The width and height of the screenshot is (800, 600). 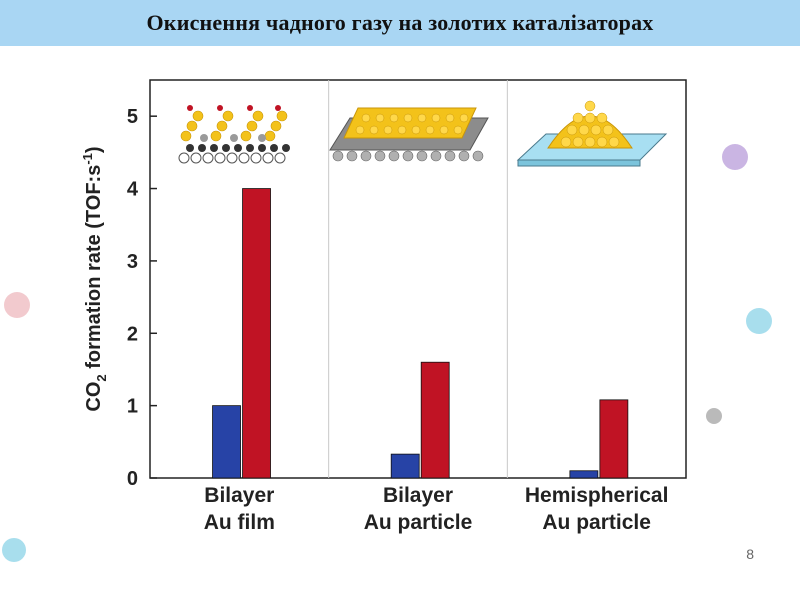 What do you see at coordinates (94, 397) in the screenshot?
I see `y-axis-label-main: CO` at bounding box center [94, 397].